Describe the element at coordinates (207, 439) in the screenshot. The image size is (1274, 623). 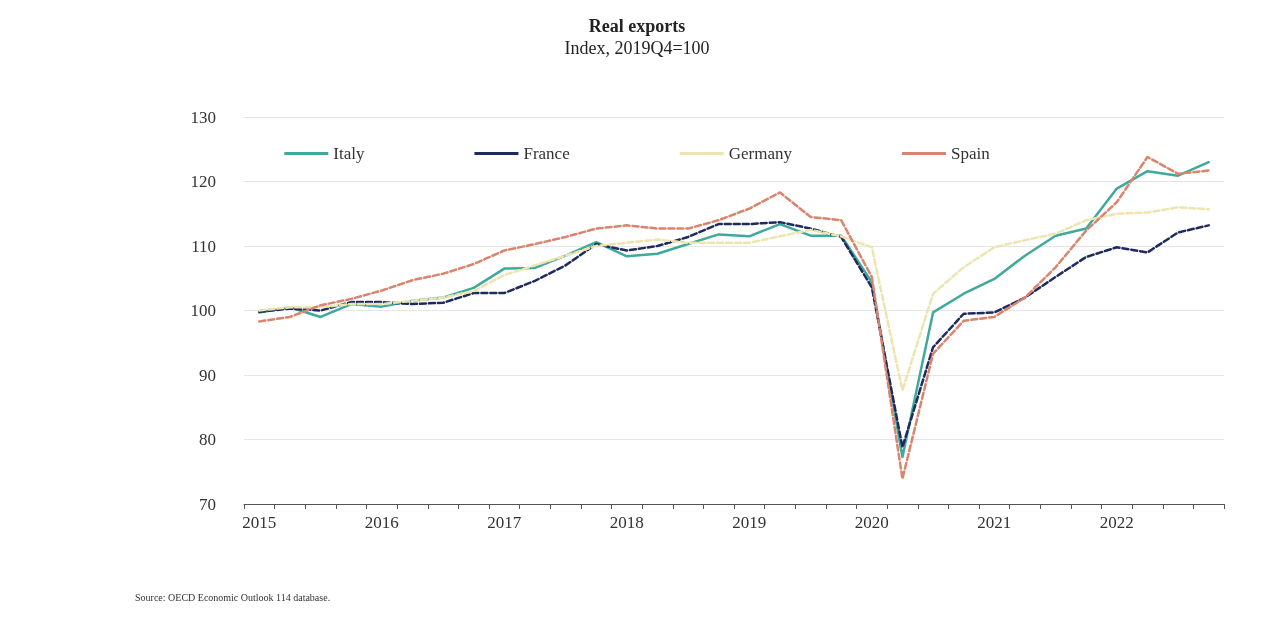
I see `y-tick-label: 80` at that location.